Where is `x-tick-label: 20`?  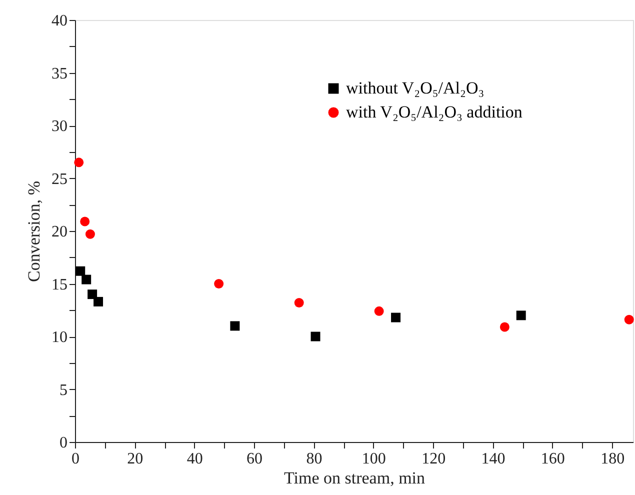
x-tick-label: 20 is located at coordinates (135, 459).